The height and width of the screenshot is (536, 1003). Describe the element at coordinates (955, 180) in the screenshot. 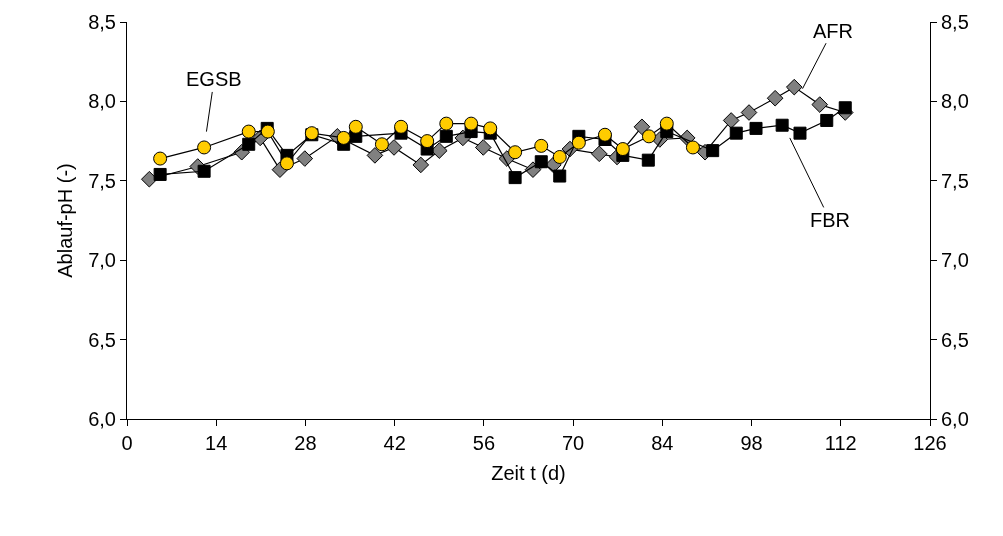

I see `y2-tick-label: 7,5` at that location.